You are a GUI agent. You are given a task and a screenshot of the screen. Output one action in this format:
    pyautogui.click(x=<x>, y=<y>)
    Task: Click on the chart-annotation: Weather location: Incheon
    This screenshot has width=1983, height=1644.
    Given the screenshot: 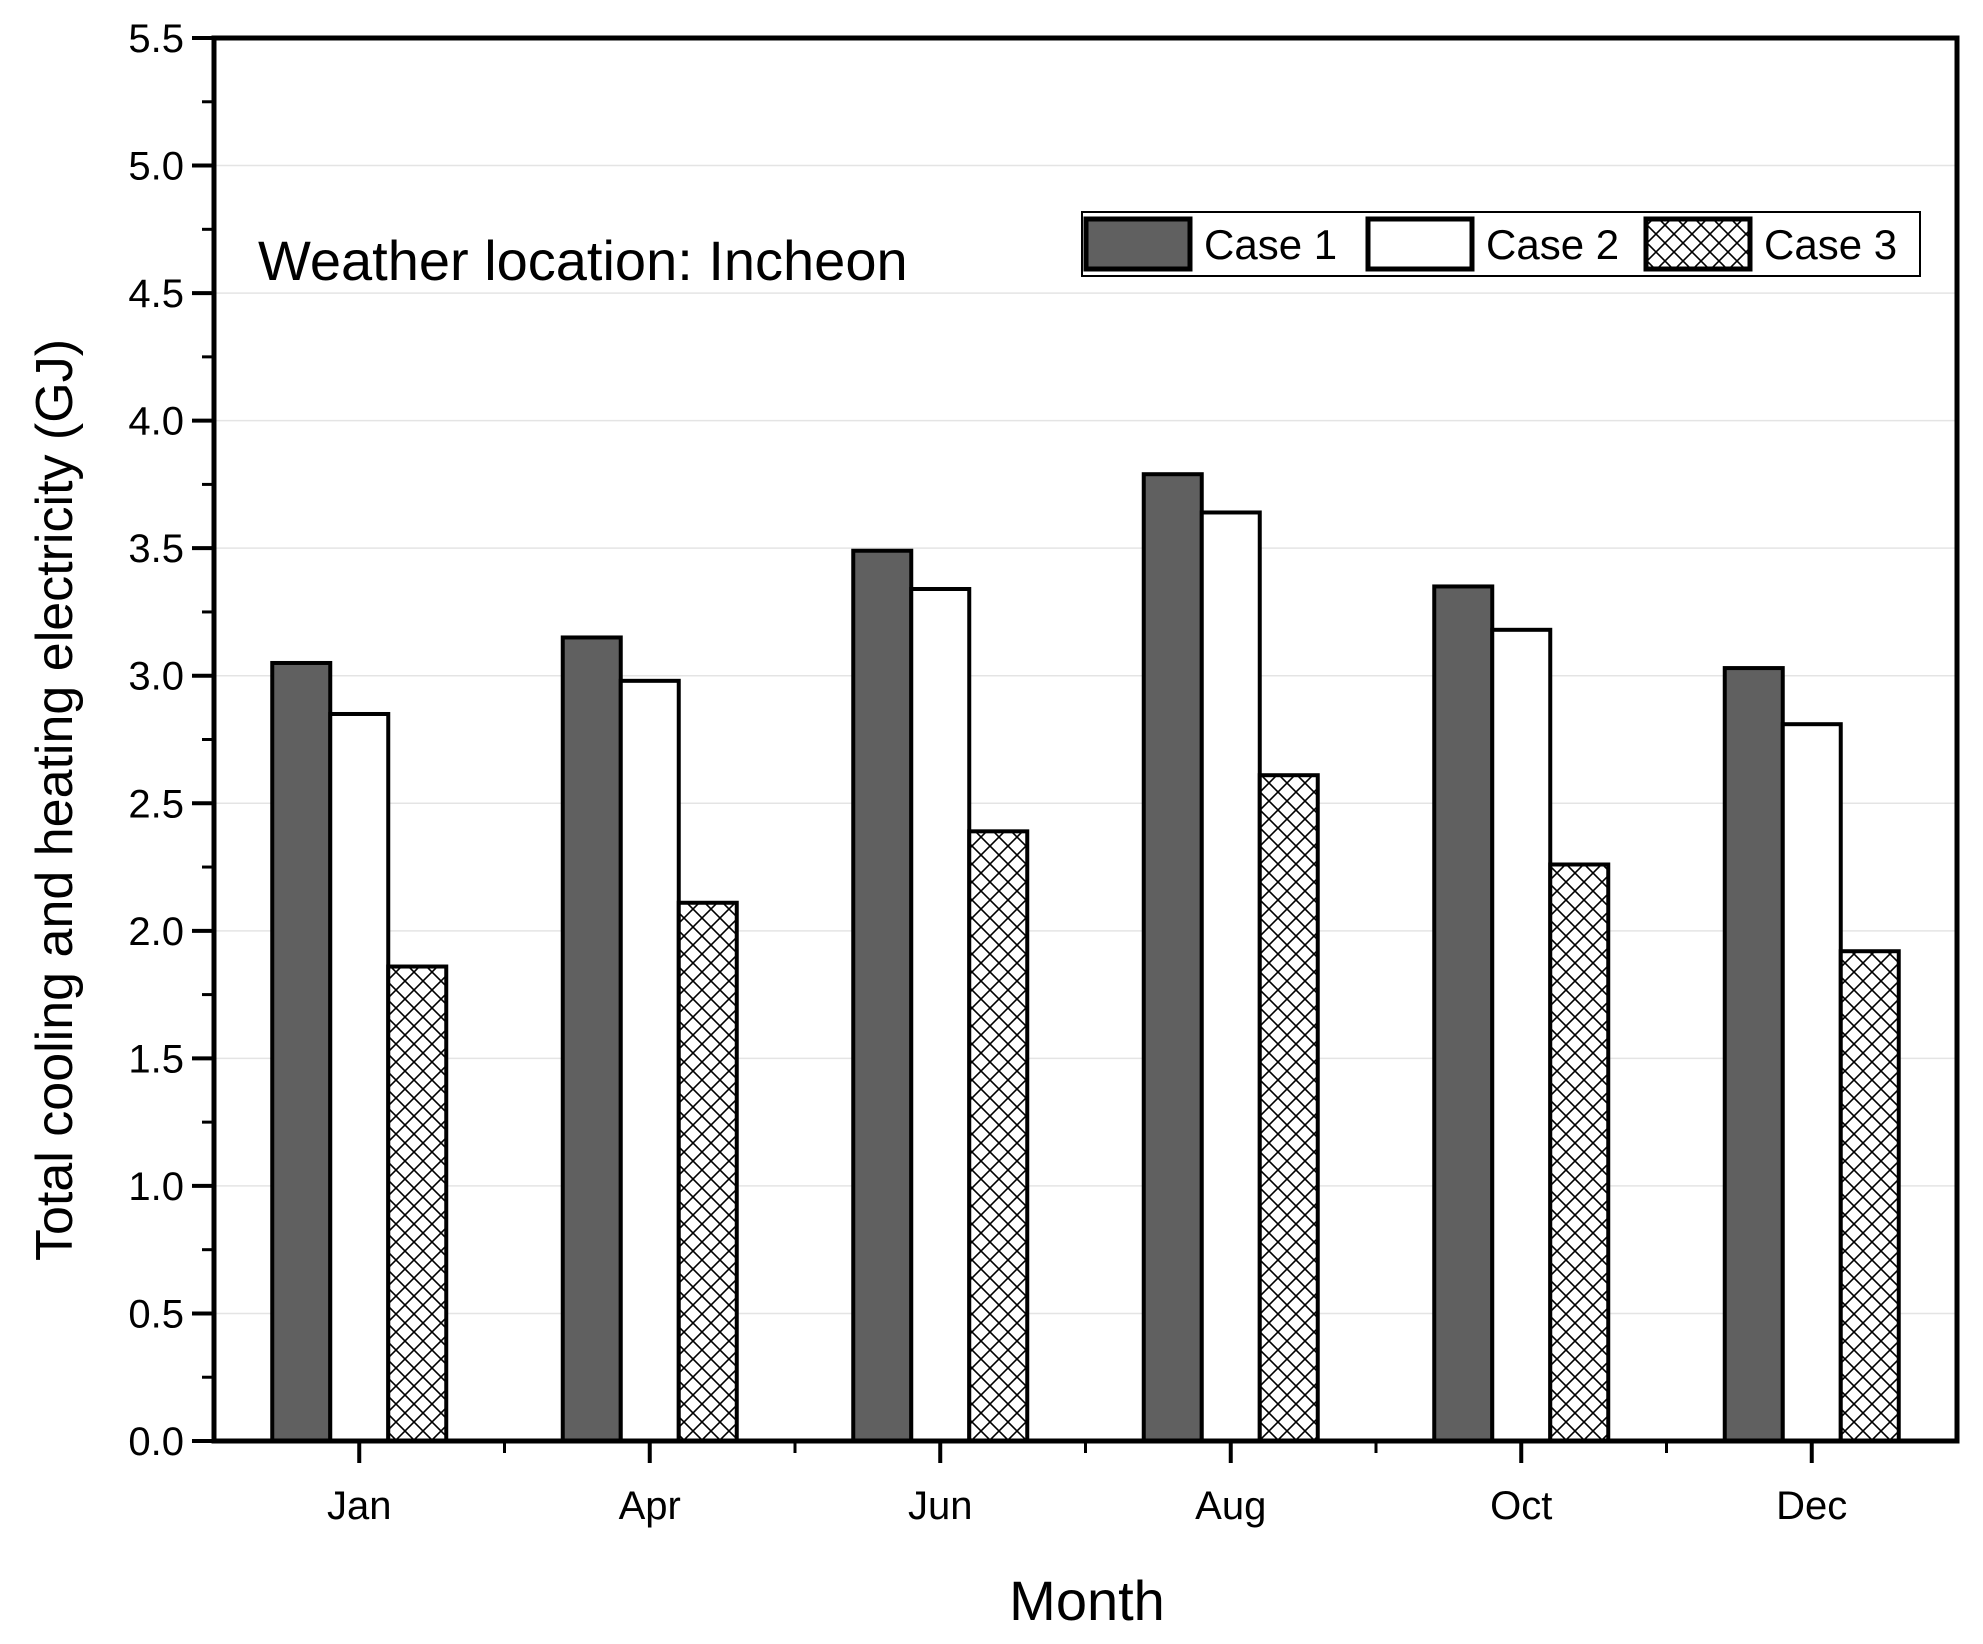 What is the action you would take?
    pyautogui.click(x=583, y=260)
    